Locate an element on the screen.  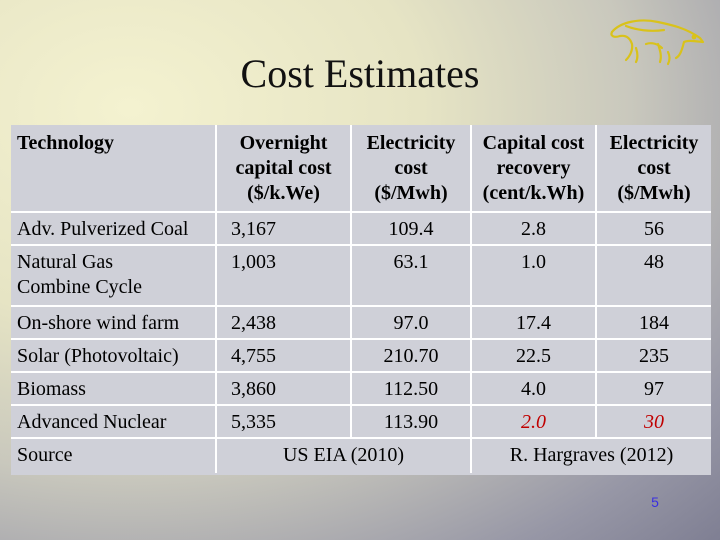
row-electricity-cost-2: 184 is located at coordinates (654, 323).